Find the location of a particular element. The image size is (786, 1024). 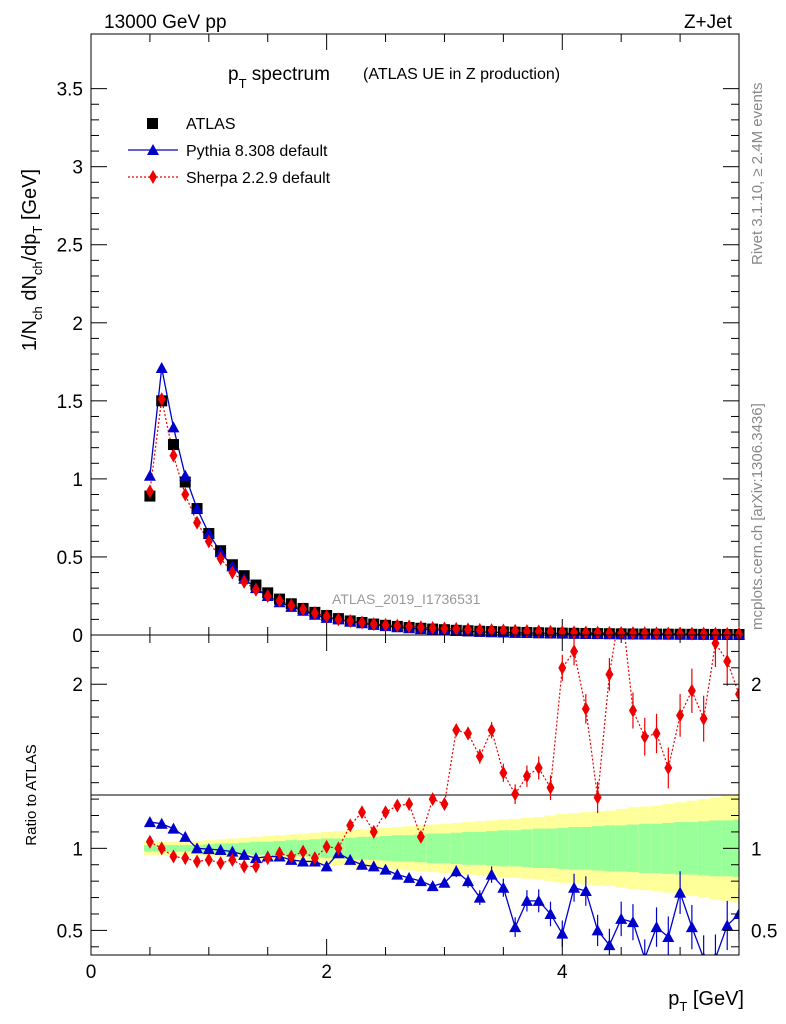

main-ytick-label: 1.5 is located at coordinates (70, 402).